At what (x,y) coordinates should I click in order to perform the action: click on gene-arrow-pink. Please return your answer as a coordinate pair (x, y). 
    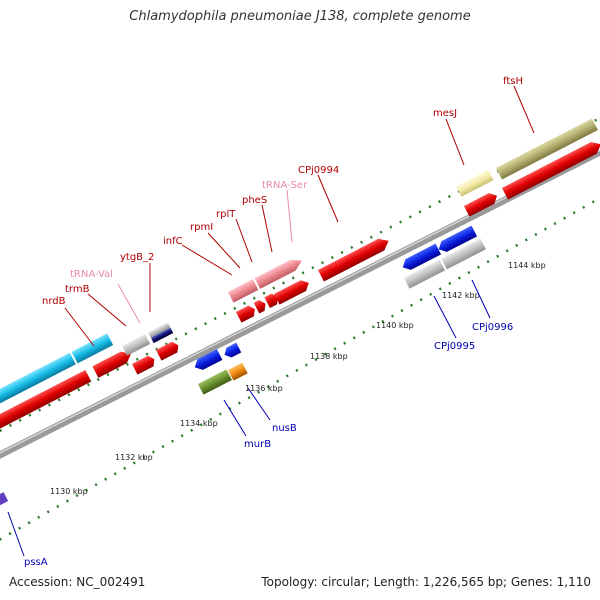
    Looking at the image, I should click on (297, 263).